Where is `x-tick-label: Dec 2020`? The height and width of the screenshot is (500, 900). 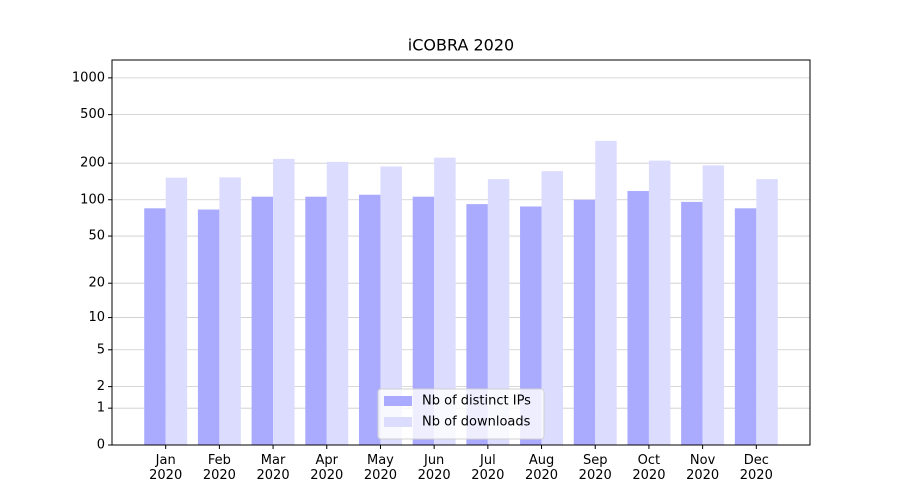
x-tick-label: Dec 2020 is located at coordinates (756, 468).